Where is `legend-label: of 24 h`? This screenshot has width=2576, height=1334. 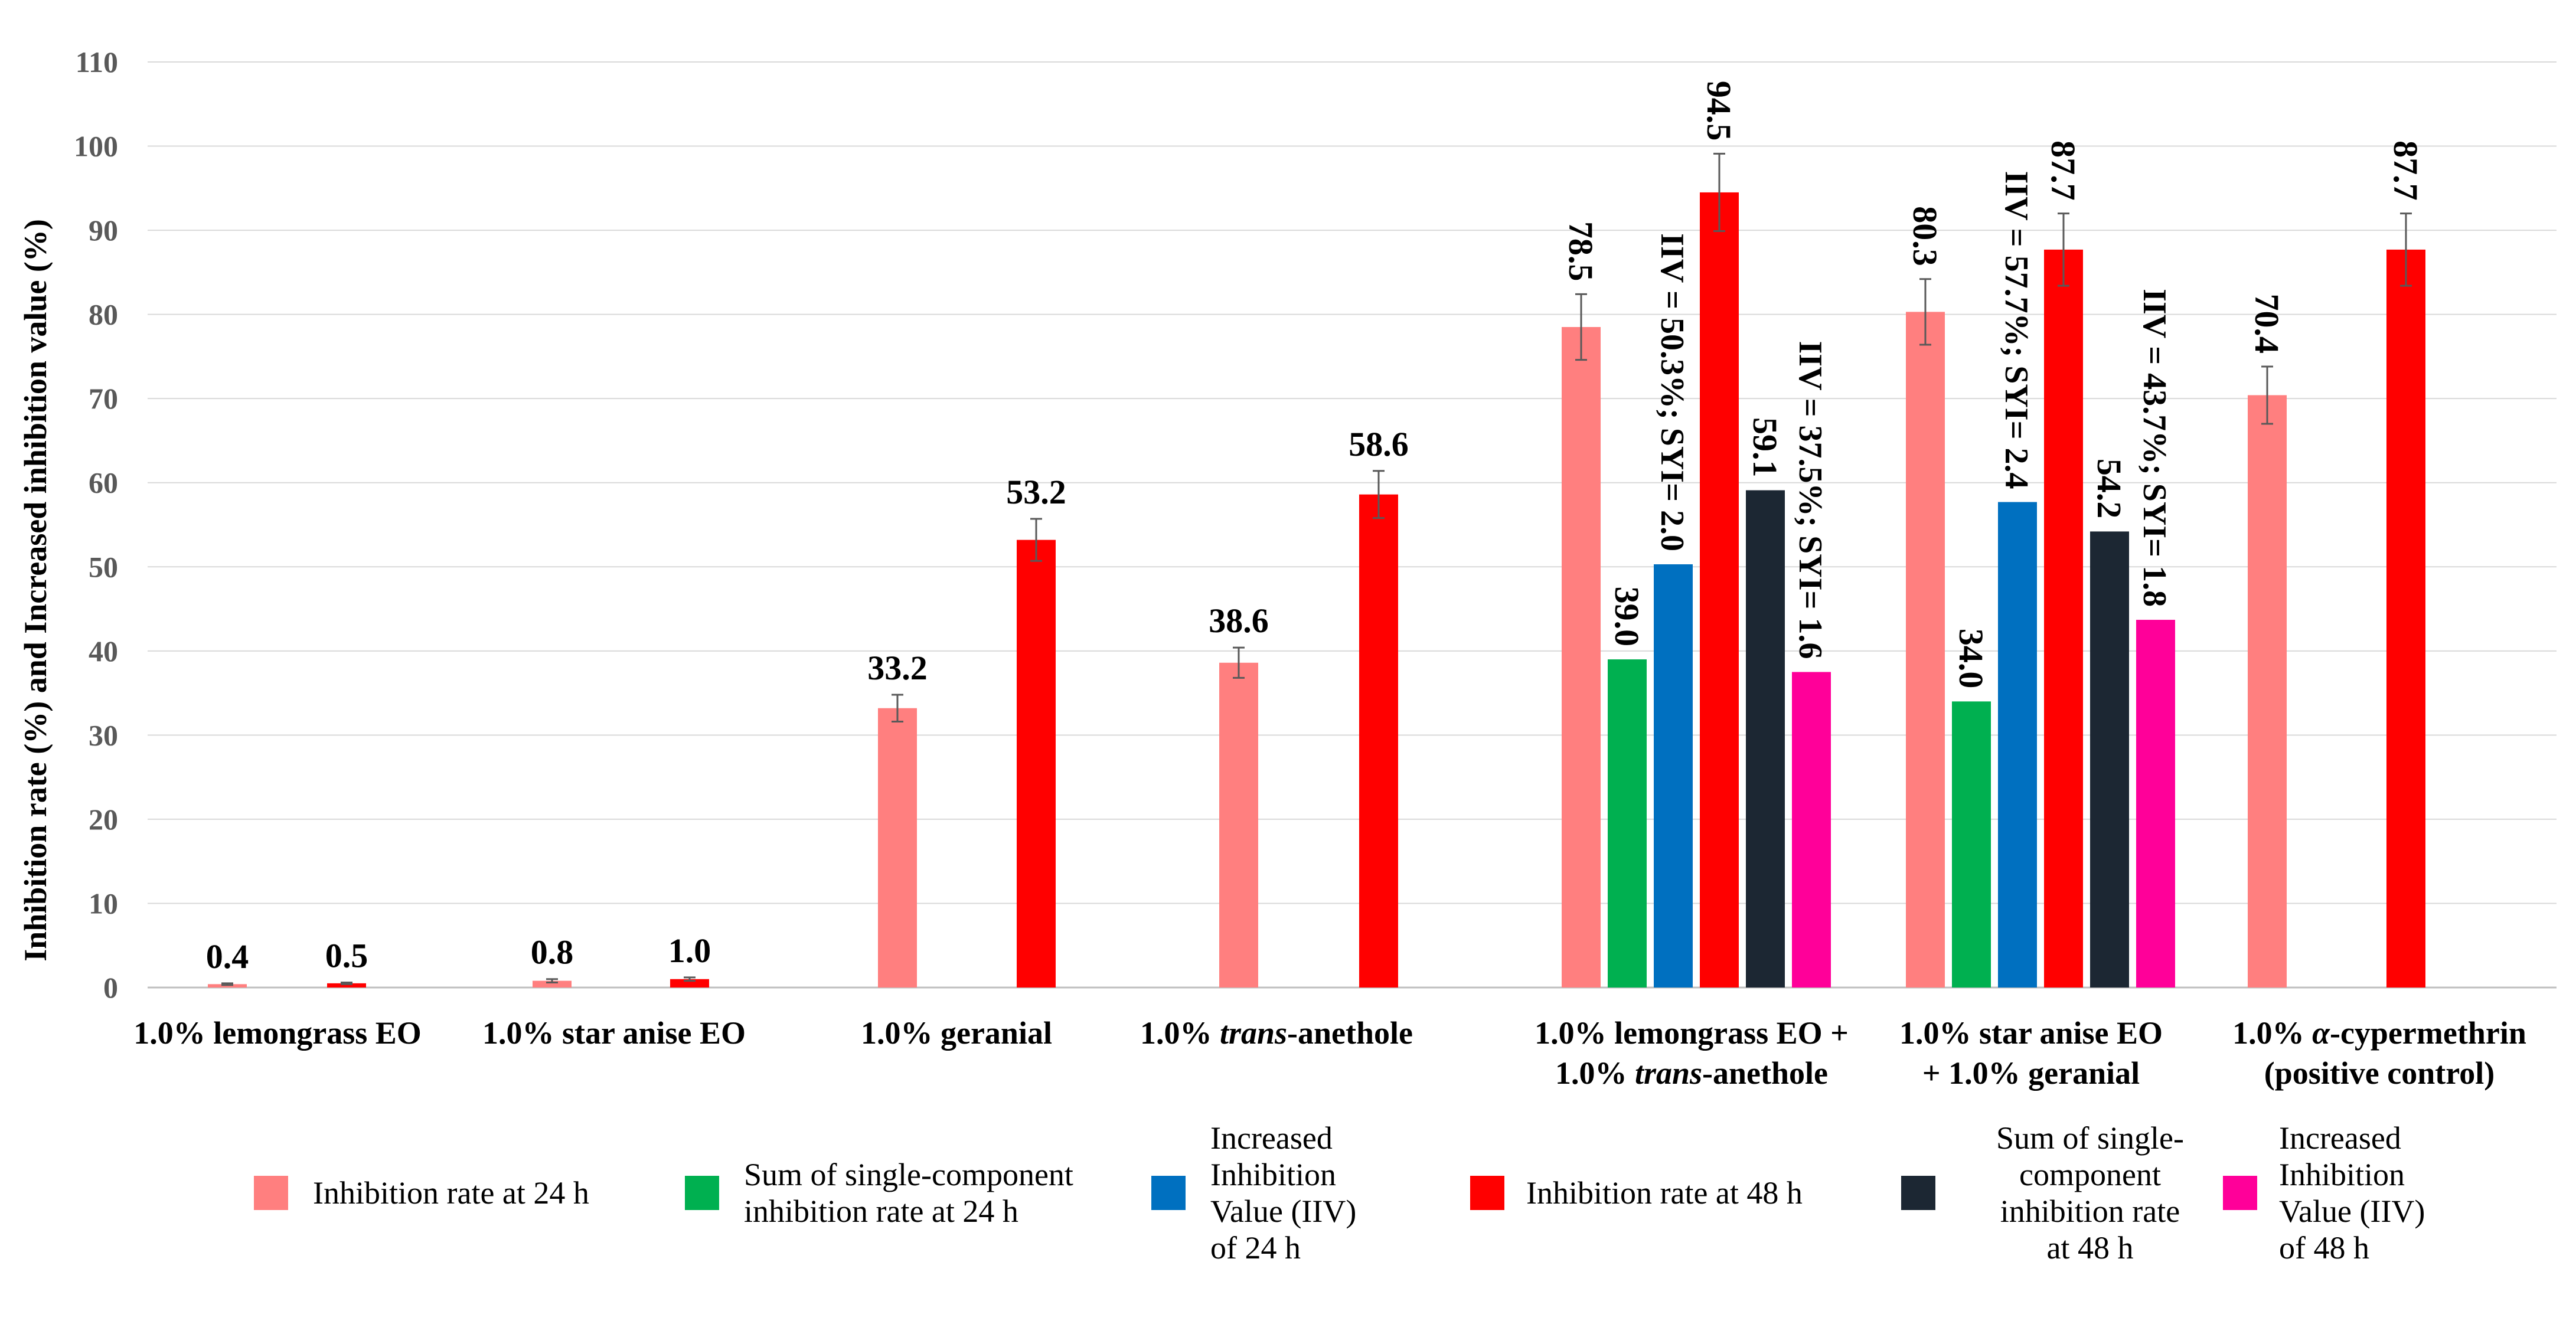
legend-label: of 24 h is located at coordinates (1255, 1248).